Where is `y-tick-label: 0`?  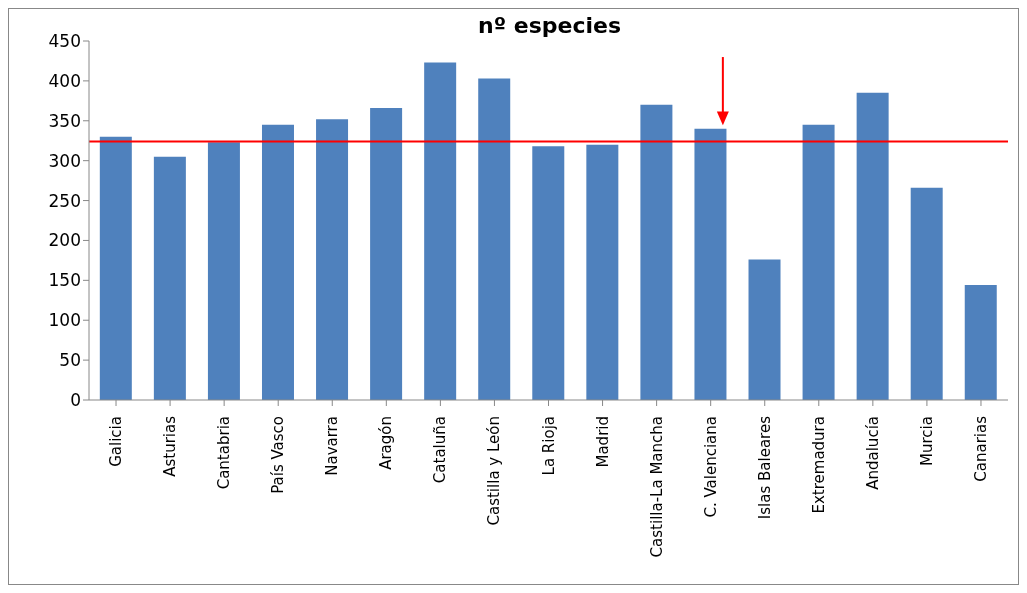
y-tick-label: 0 is located at coordinates (75, 400).